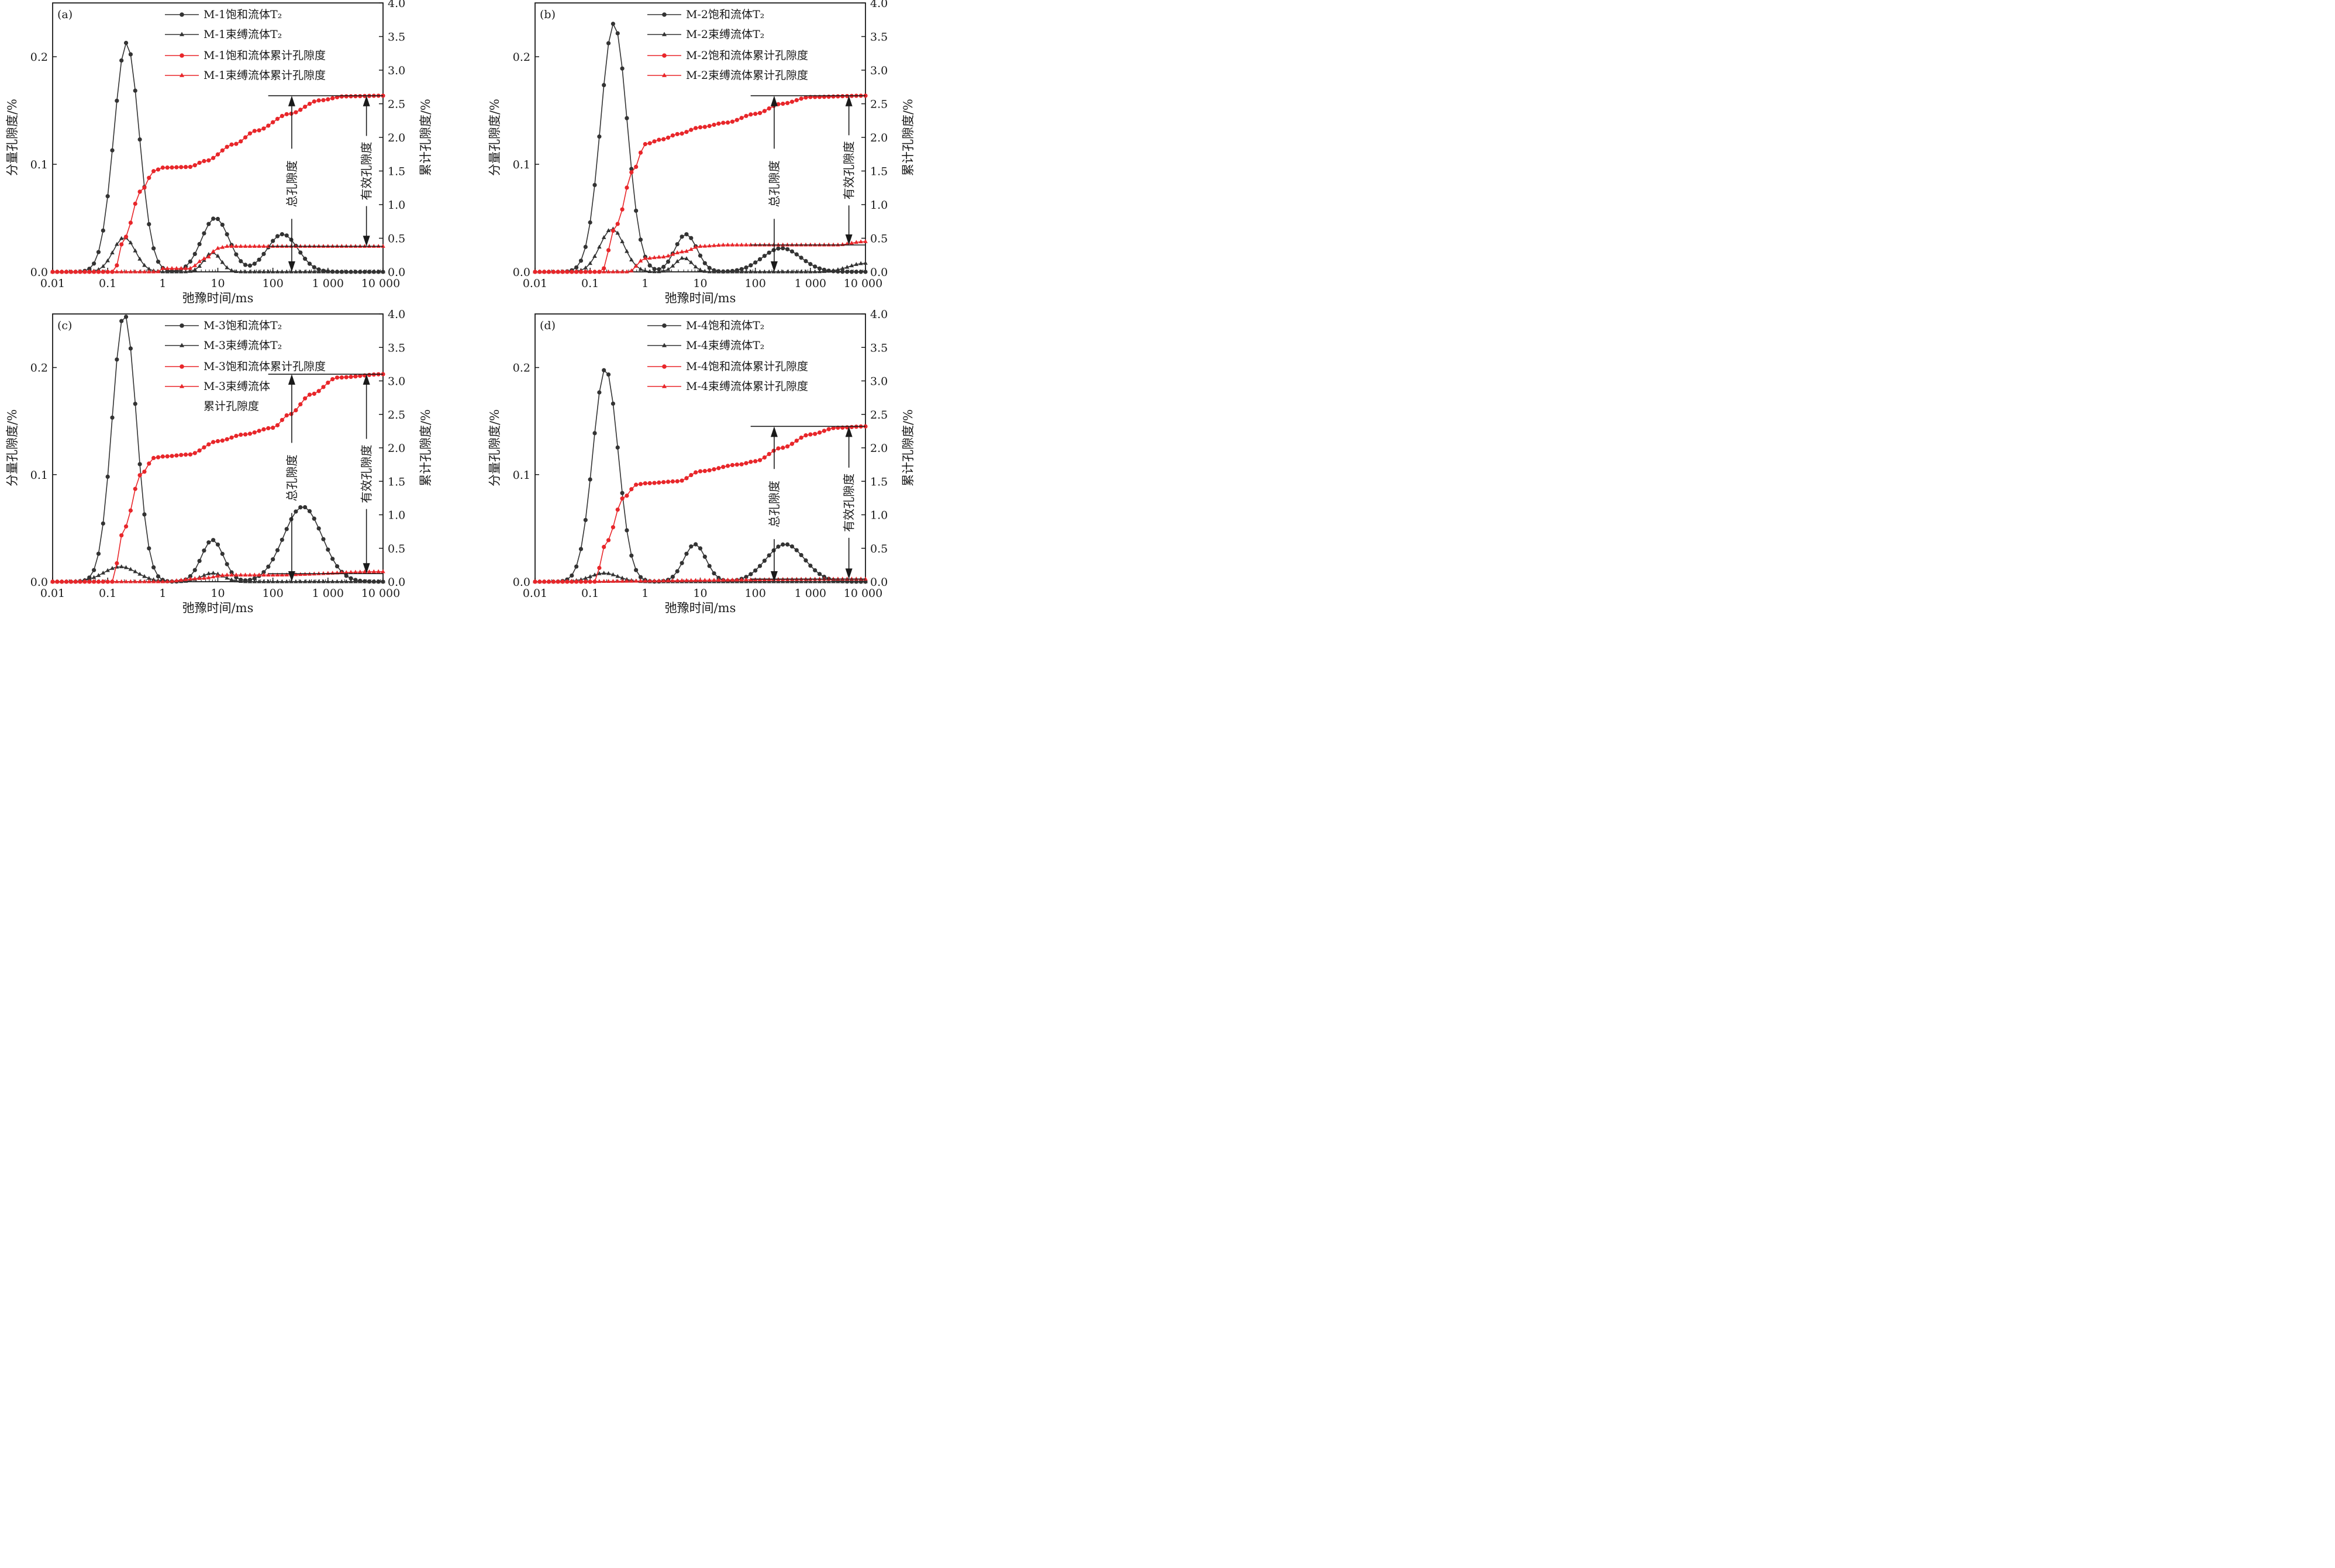 The height and width of the screenshot is (1568, 2335). What do you see at coordinates (548, 15) in the screenshot?
I see `panel-label: (b)` at bounding box center [548, 15].